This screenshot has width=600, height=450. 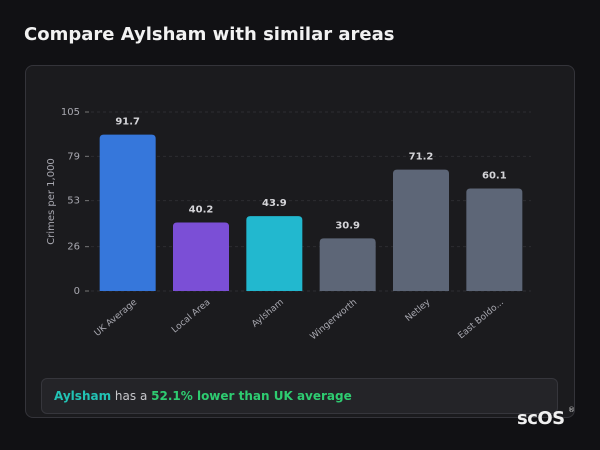 I want to click on x-tick-label: Wingerworth, so click(x=334, y=320).